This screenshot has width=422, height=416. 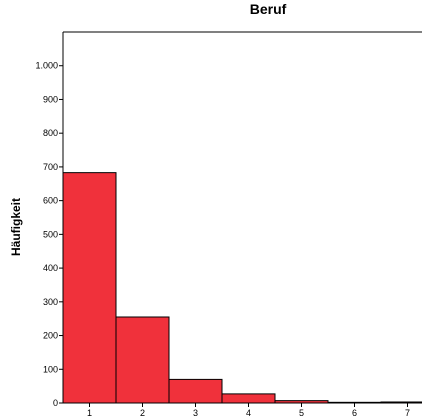 I want to click on y-tick-label: 300, so click(x=50, y=302).